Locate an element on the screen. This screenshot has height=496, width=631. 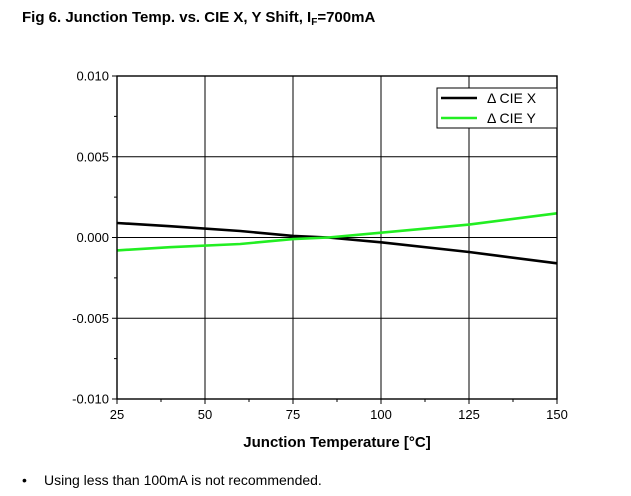
x-axis-label: Junction Temperature [°C] is located at coordinates (336, 442).